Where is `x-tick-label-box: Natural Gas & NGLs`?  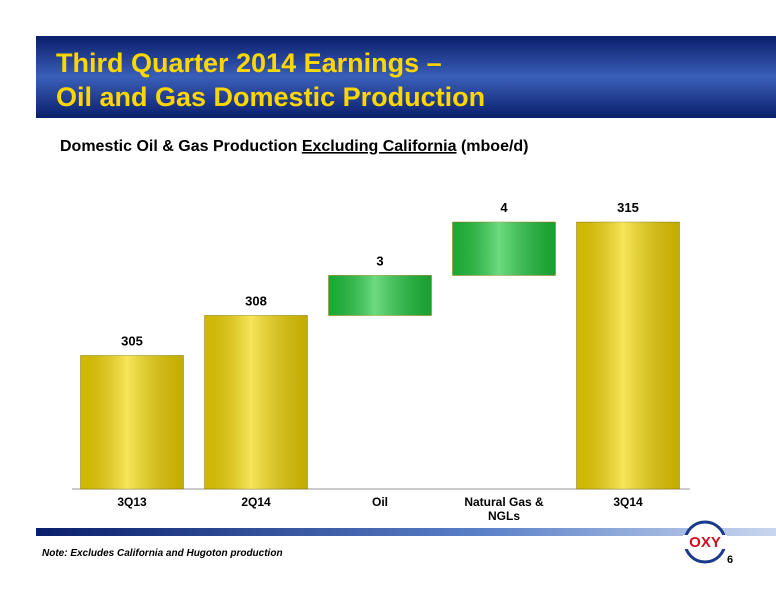
x-tick-label-box: Natural Gas & NGLs is located at coordinates (504, 509).